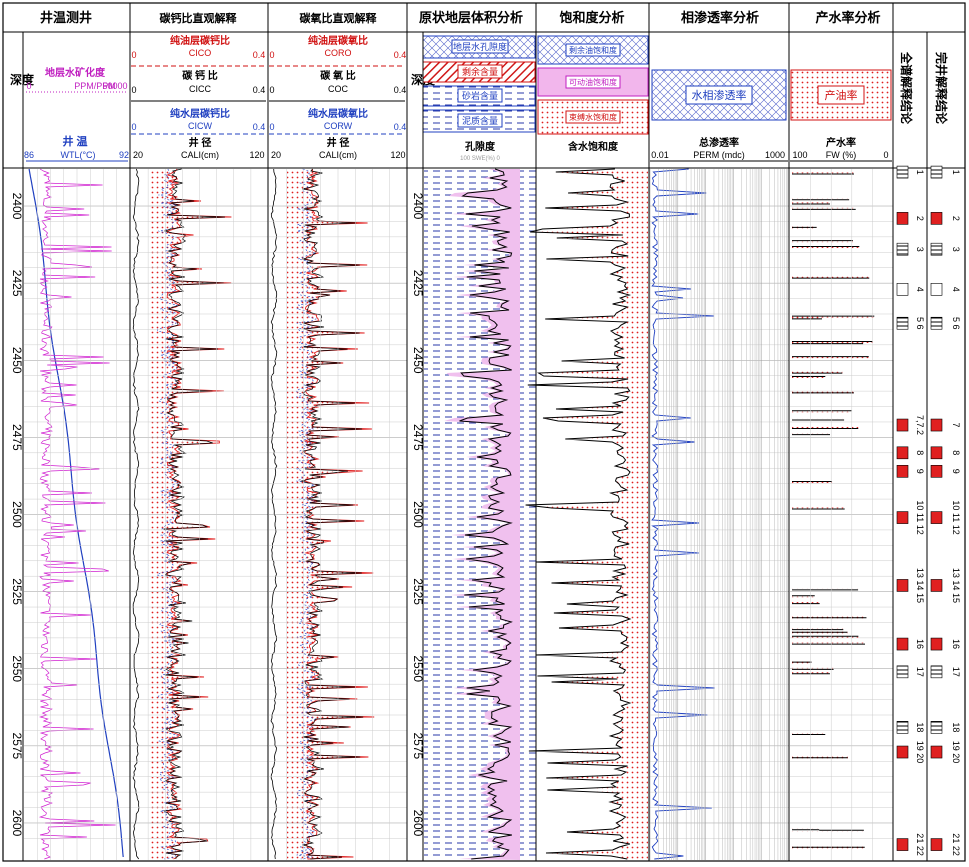 Image resolution: width=969 pixels, height=867 pixels. What do you see at coordinates (885, 155) in the screenshot?
I see `t7-max: 0` at bounding box center [885, 155].